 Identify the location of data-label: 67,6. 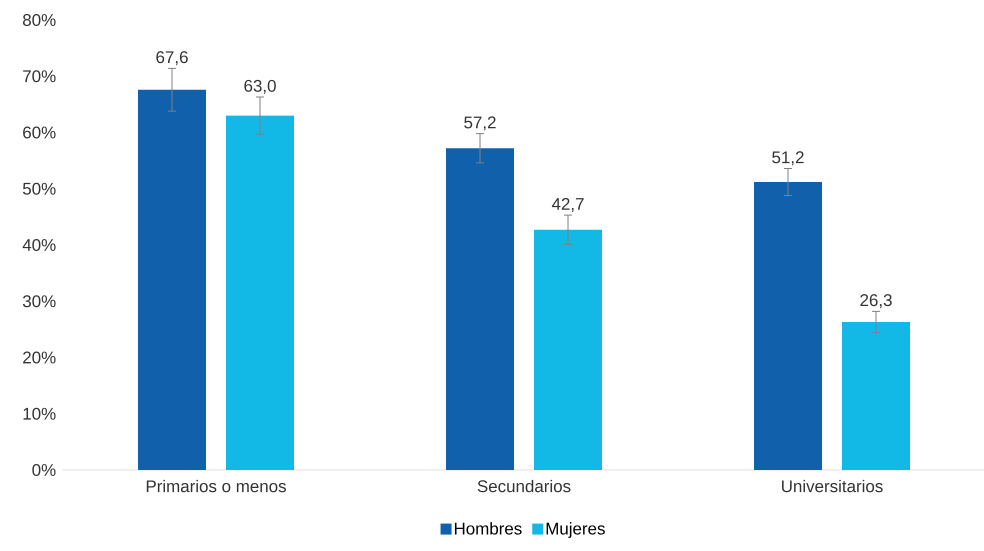
(172, 58).